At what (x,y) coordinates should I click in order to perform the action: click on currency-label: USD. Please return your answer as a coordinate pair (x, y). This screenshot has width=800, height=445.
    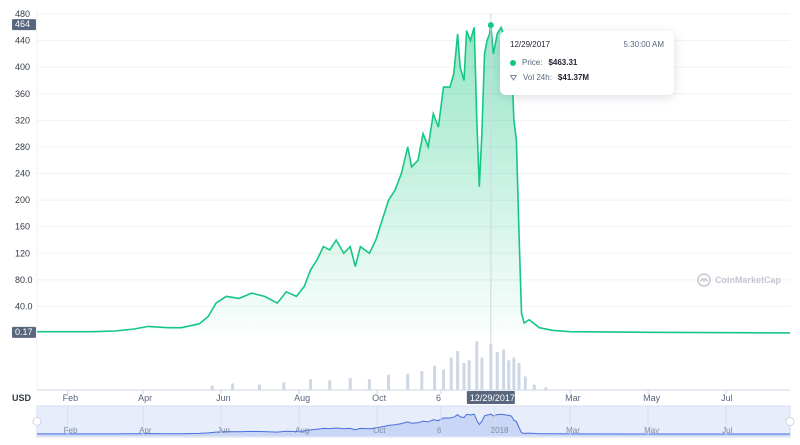
    Looking at the image, I should click on (22, 398).